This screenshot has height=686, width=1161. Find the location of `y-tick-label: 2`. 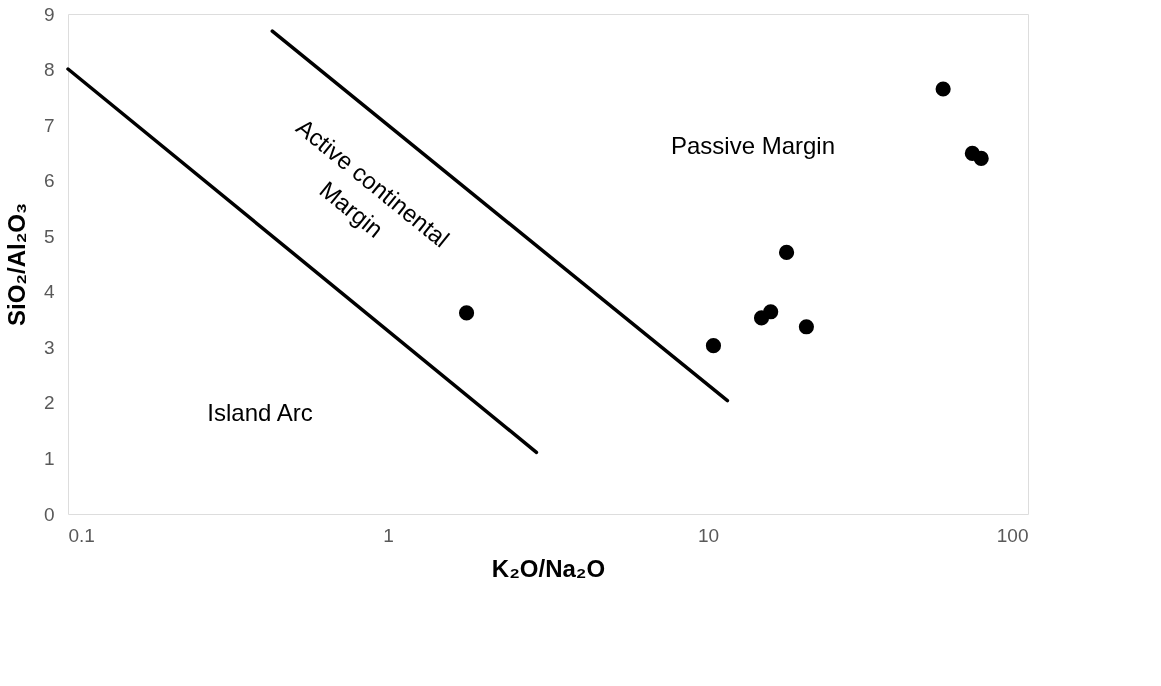

y-tick-label: 2 is located at coordinates (49, 403).